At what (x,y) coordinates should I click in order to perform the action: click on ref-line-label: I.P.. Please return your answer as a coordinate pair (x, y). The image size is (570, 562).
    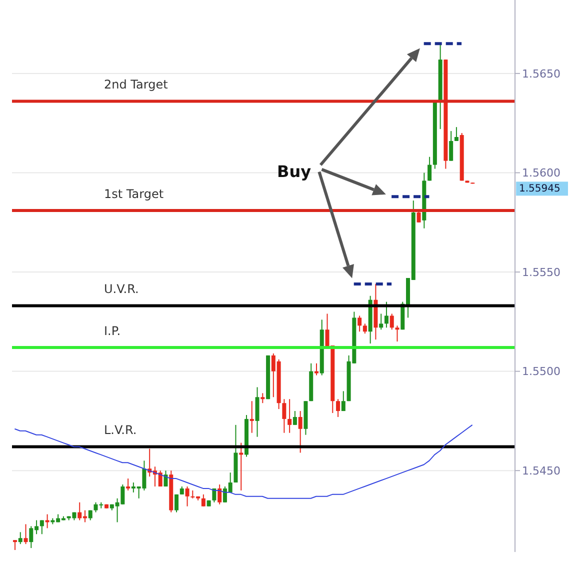
    Looking at the image, I should click on (112, 331).